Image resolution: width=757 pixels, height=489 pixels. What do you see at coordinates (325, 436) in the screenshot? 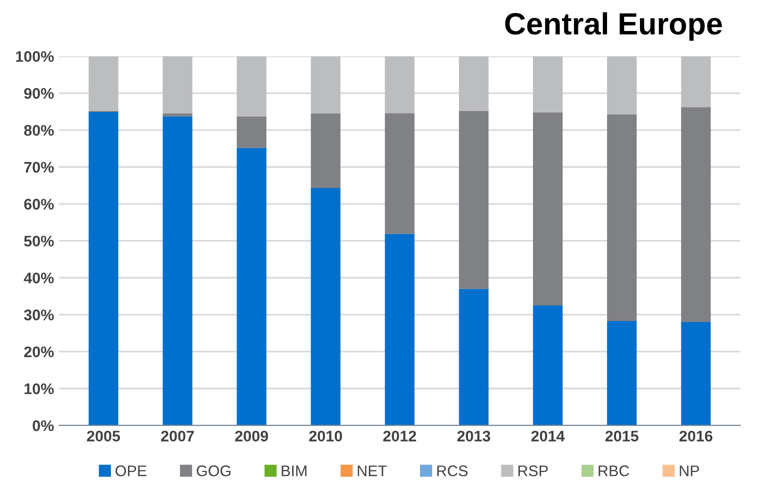
I see `x-tick-label: 2010` at bounding box center [325, 436].